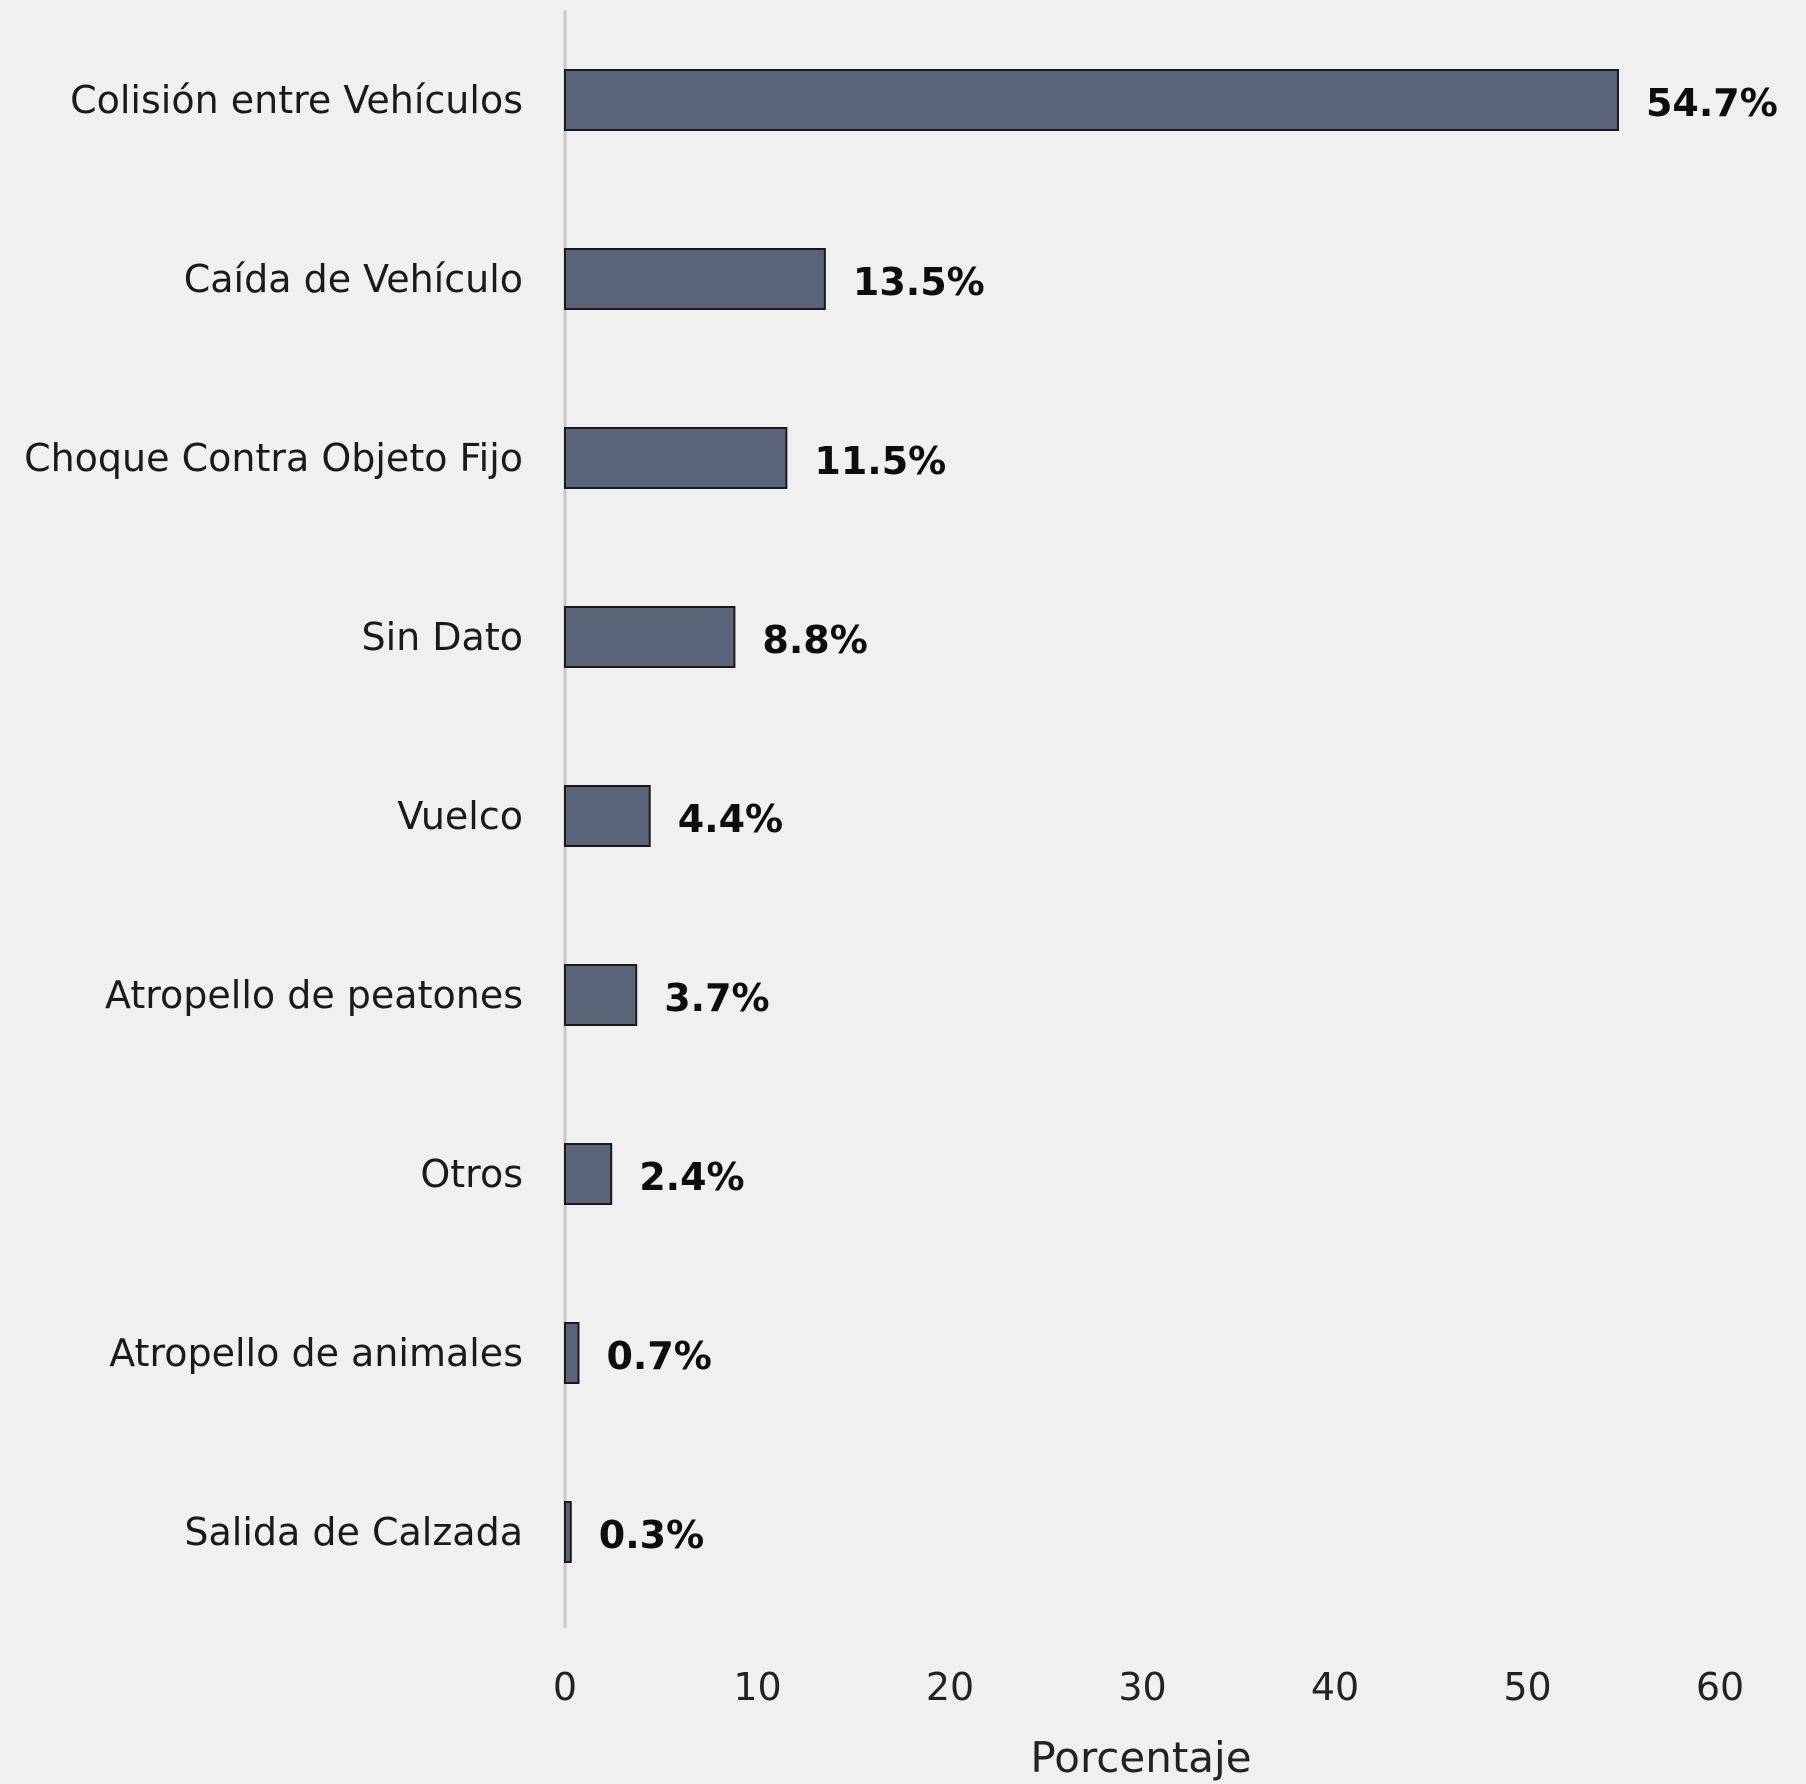  I want to click on value-label-6: 2.4%, so click(691, 1177).